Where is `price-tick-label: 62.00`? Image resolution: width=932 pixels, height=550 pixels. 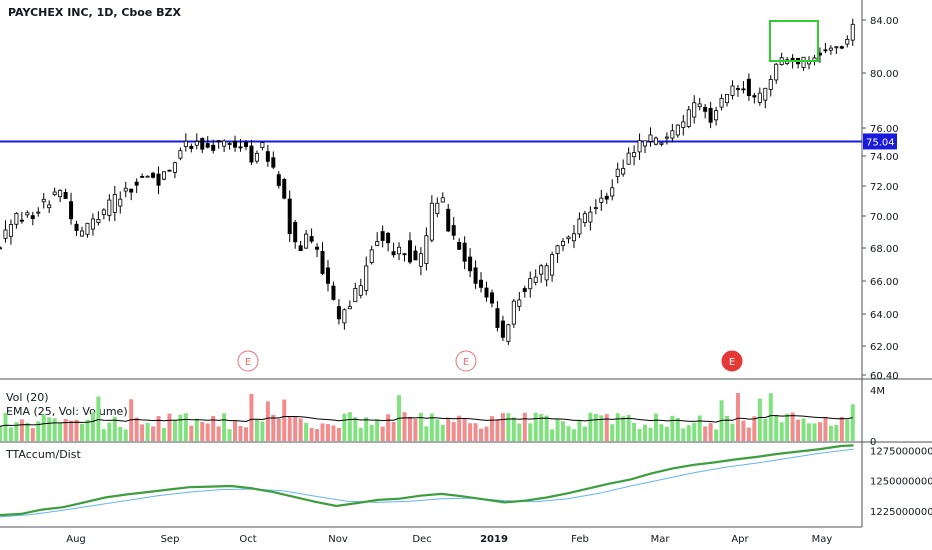 price-tick-label: 62.00 is located at coordinates (884, 347).